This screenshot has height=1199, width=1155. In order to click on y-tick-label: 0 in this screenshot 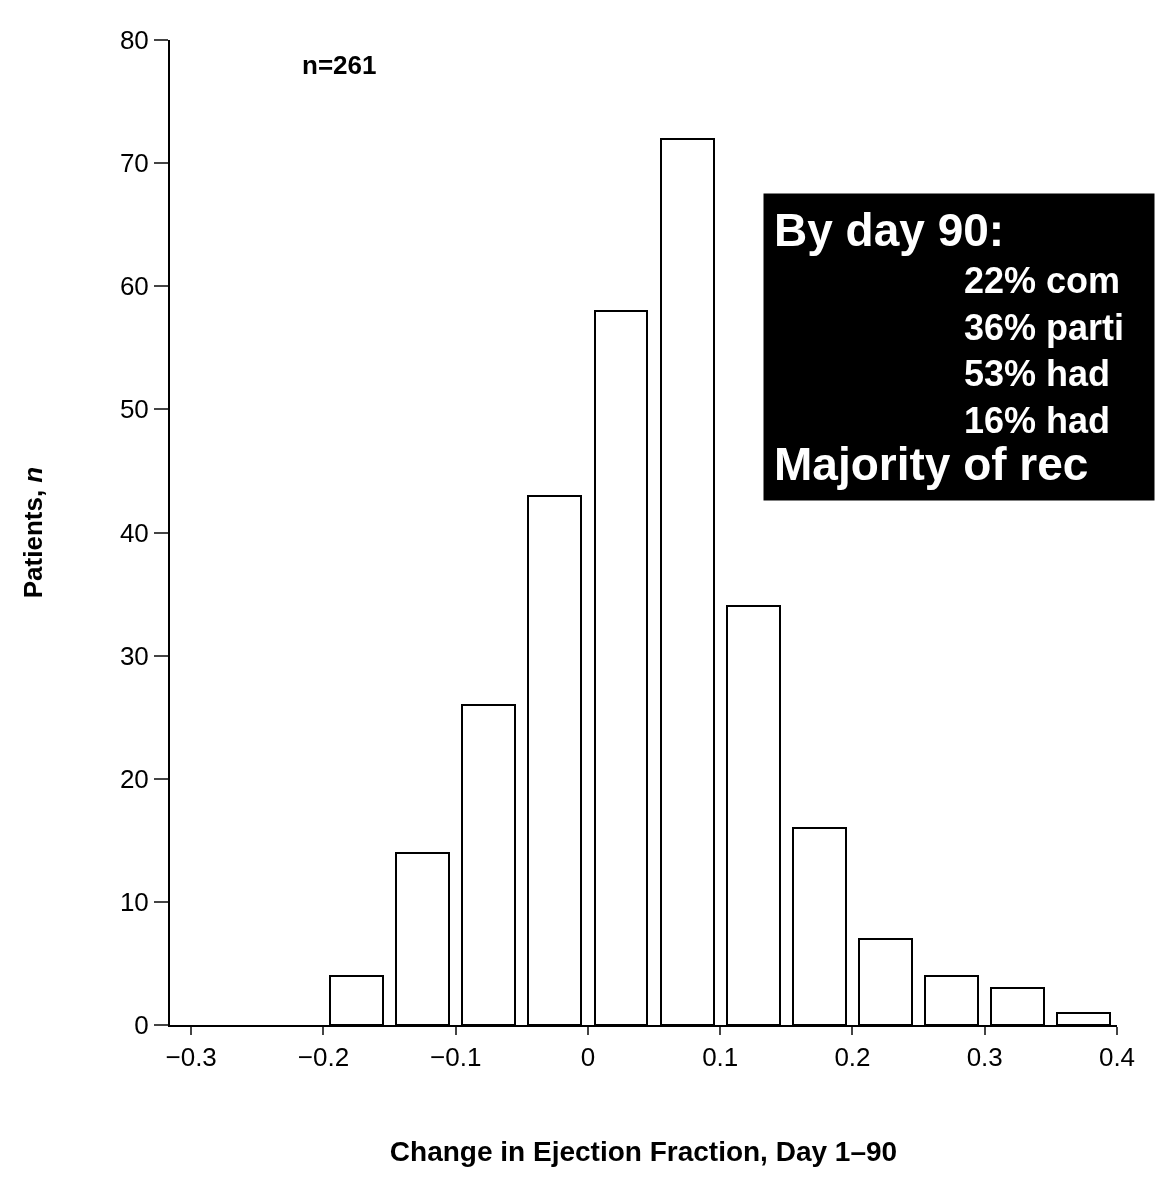, I will do `click(141, 1025)`.